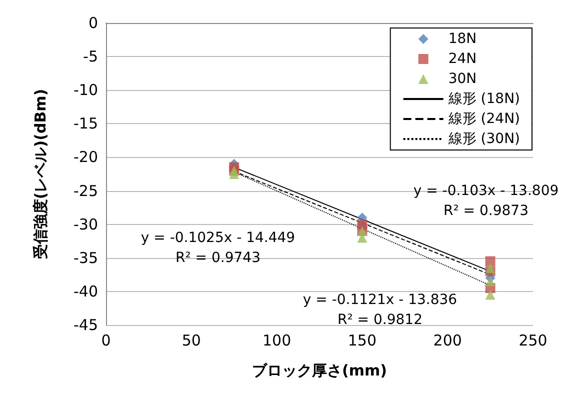  I want to click on x-tick-label: 150, so click(362, 341).